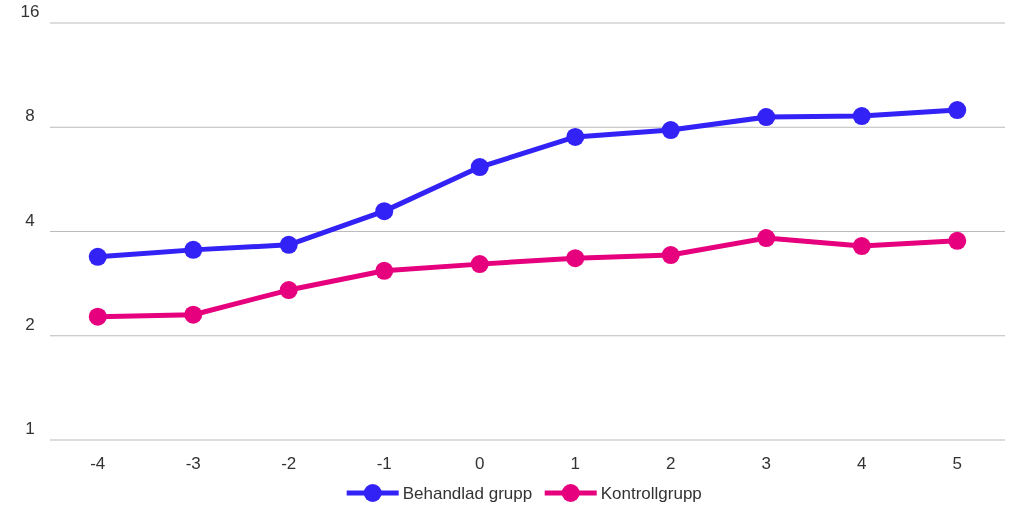 The width and height of the screenshot is (1011, 506). What do you see at coordinates (193, 463) in the screenshot?
I see `x-tick-label: -3` at bounding box center [193, 463].